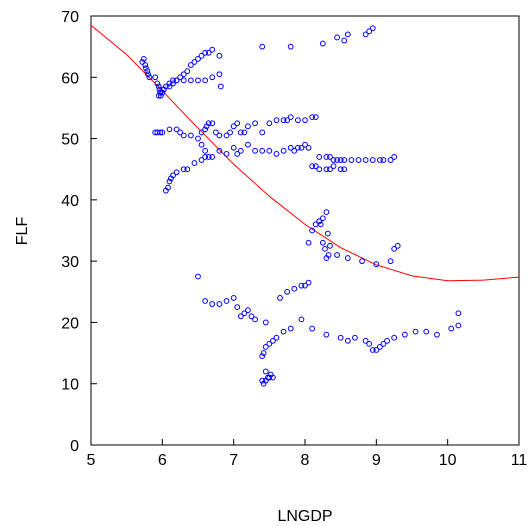  Describe the element at coordinates (376, 460) in the screenshot. I see `x-tick-label: 9` at that location.